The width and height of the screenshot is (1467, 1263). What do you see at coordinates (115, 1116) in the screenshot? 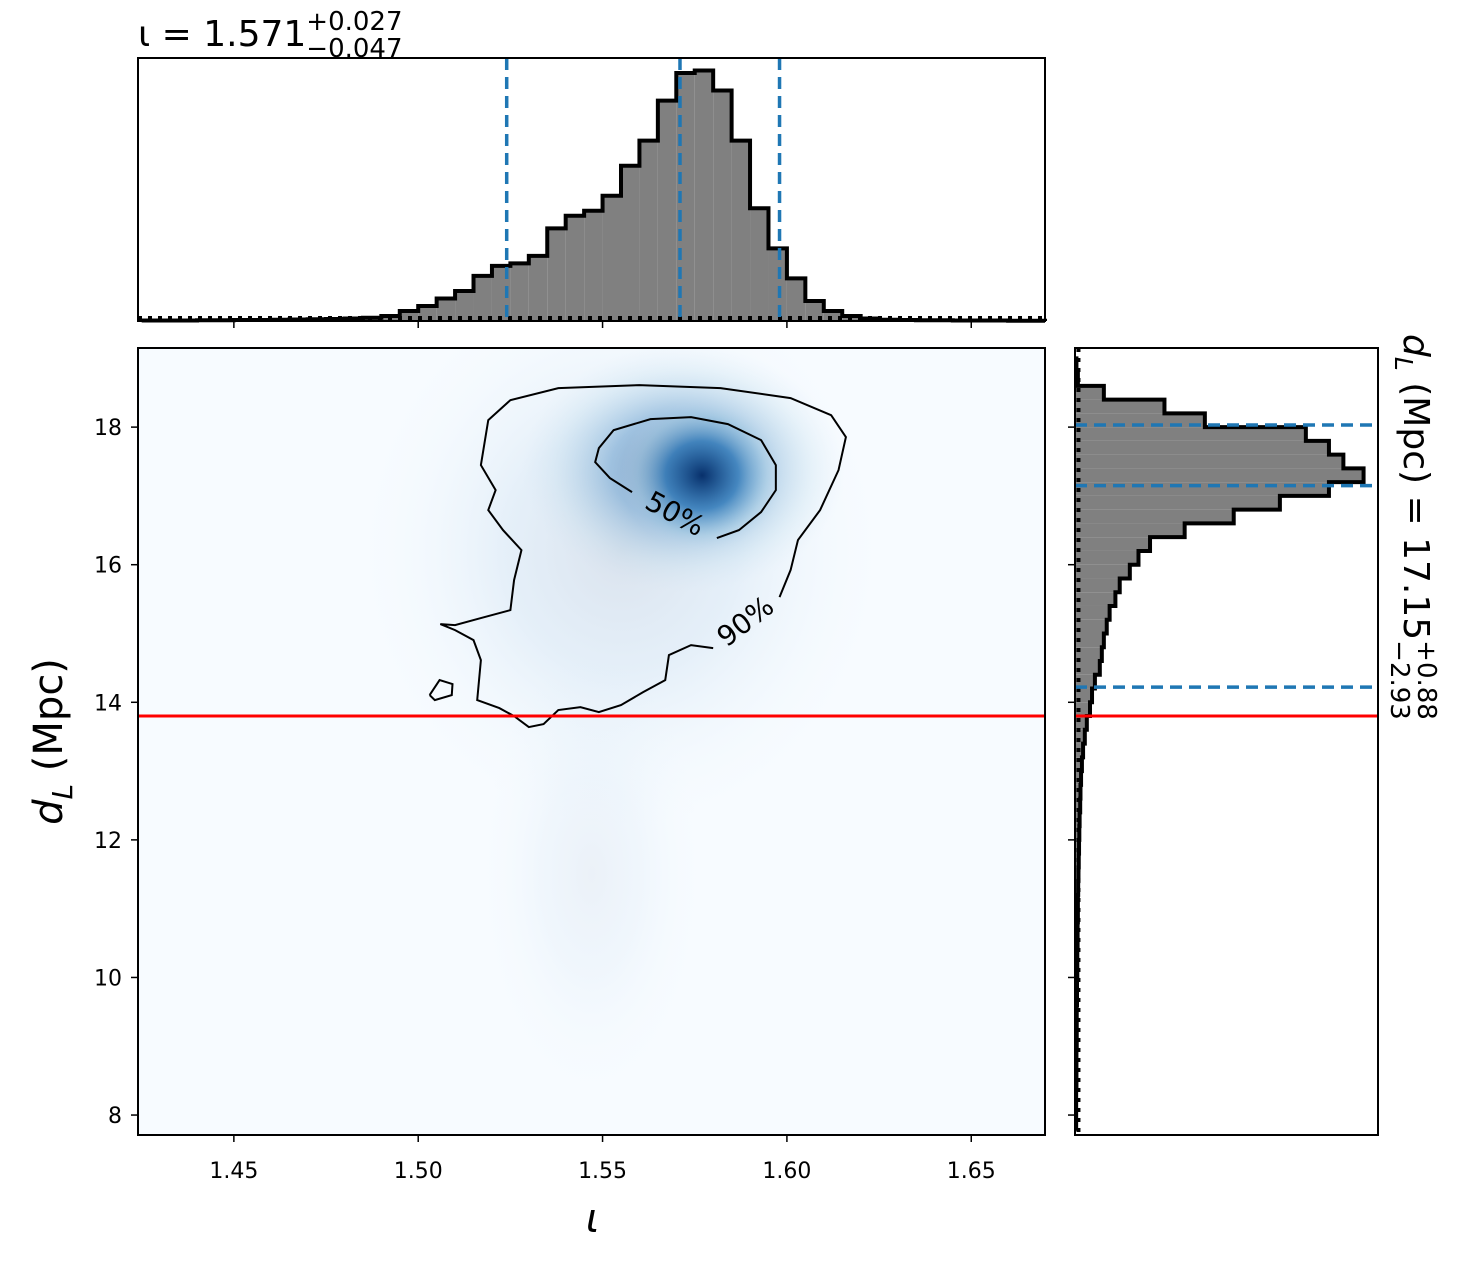
I see `y-tick-label: 8` at bounding box center [115, 1116].